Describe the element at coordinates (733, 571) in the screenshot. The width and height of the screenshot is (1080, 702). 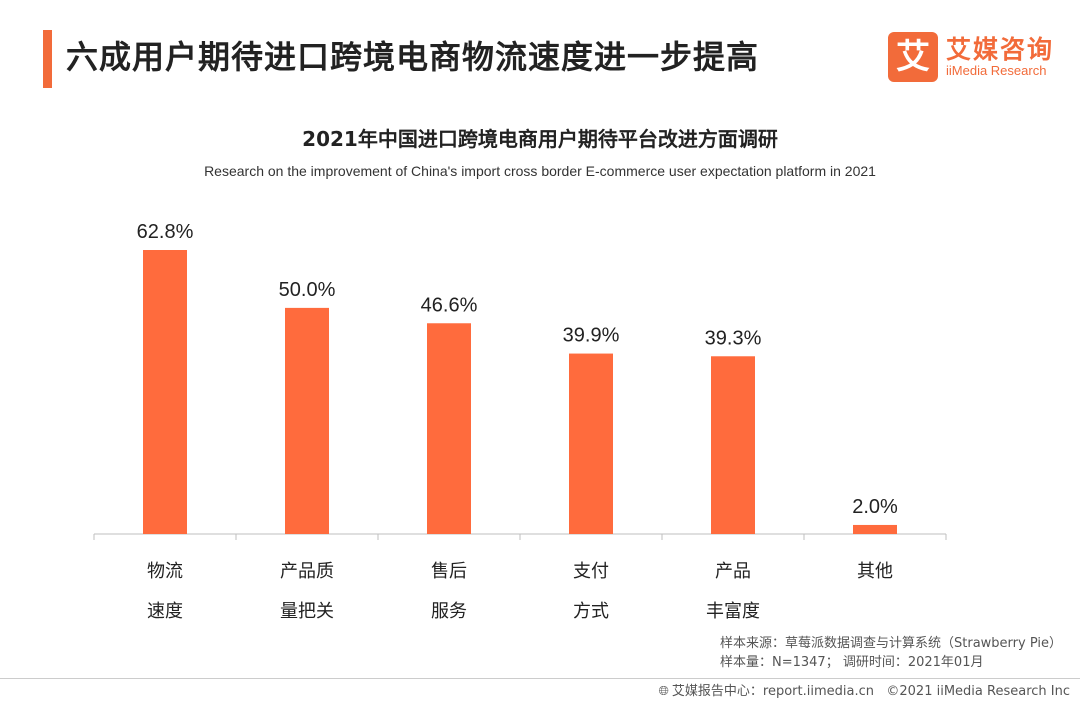
I see `category-label: 产品` at that location.